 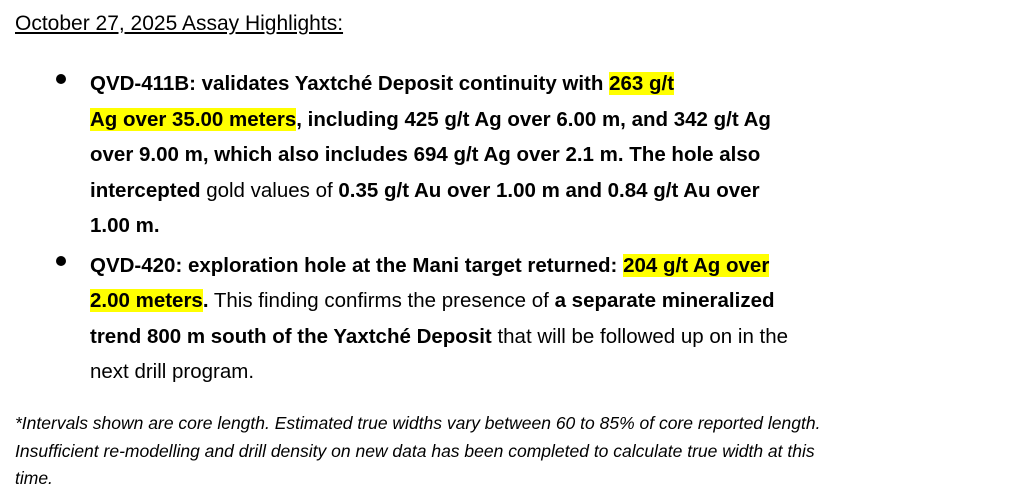 I want to click on section-title: October 27, 2025 Assay Highlights:, so click(x=179, y=23).